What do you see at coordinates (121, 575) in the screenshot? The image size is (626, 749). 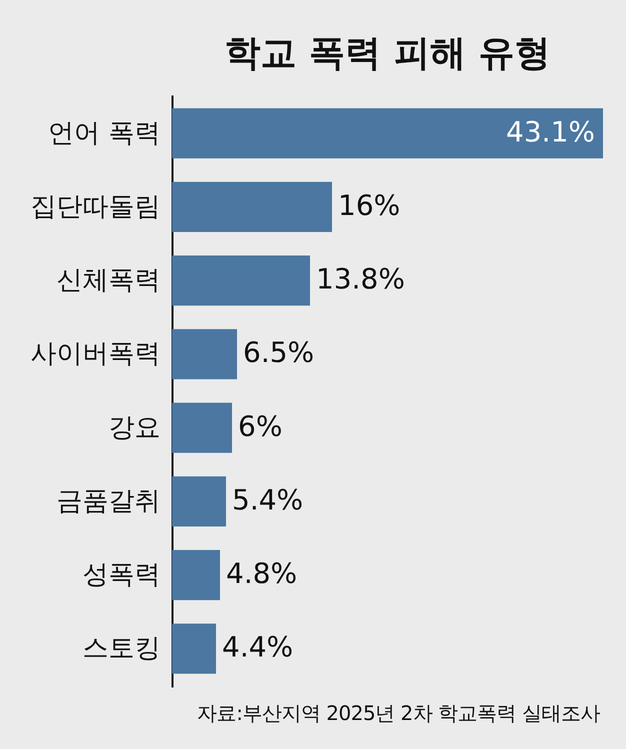 I see `y-tick-label: 성폭력` at bounding box center [121, 575].